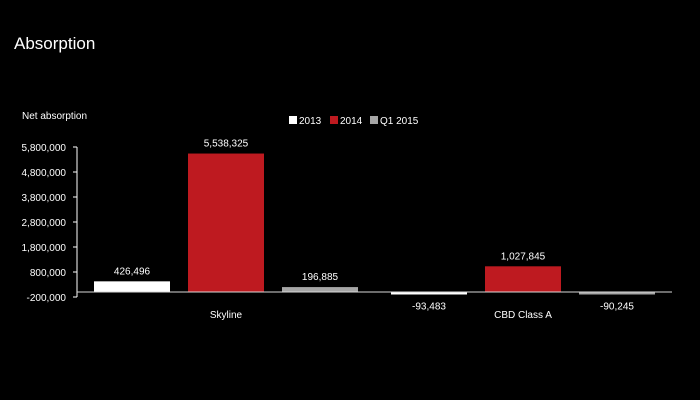 Image resolution: width=700 pixels, height=400 pixels. I want to click on y-tick-label: 4,800,000, so click(44, 173).